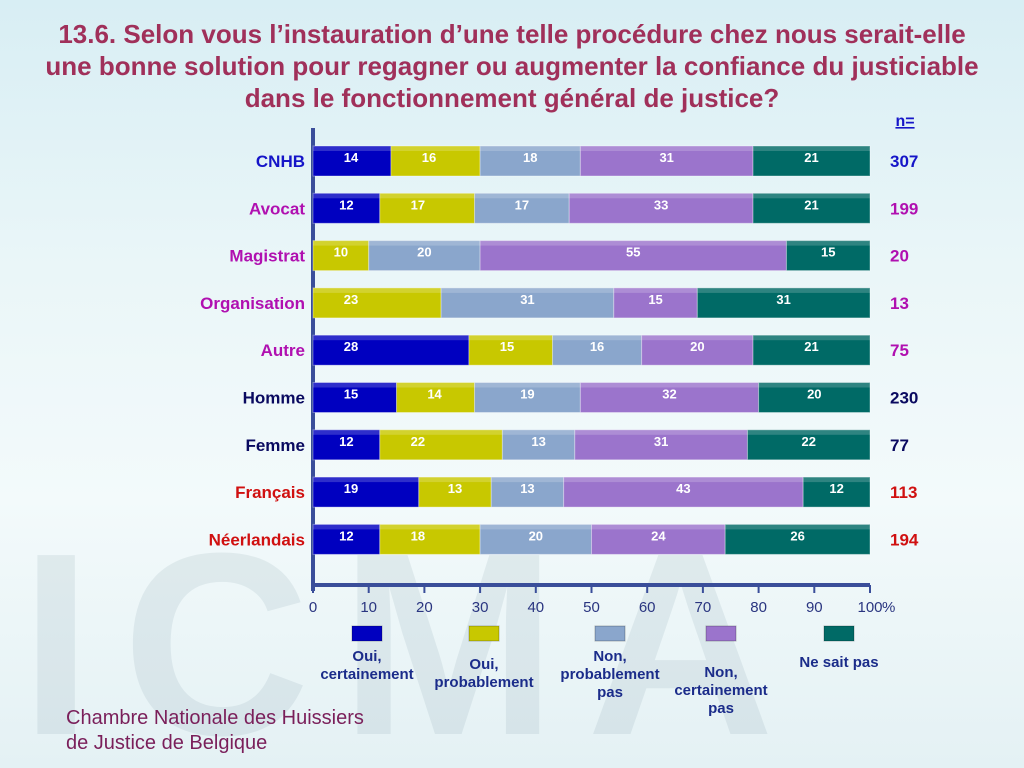 Image resolution: width=1024 pixels, height=768 pixels. What do you see at coordinates (904, 208) in the screenshot?
I see `n-value: 199` at bounding box center [904, 208].